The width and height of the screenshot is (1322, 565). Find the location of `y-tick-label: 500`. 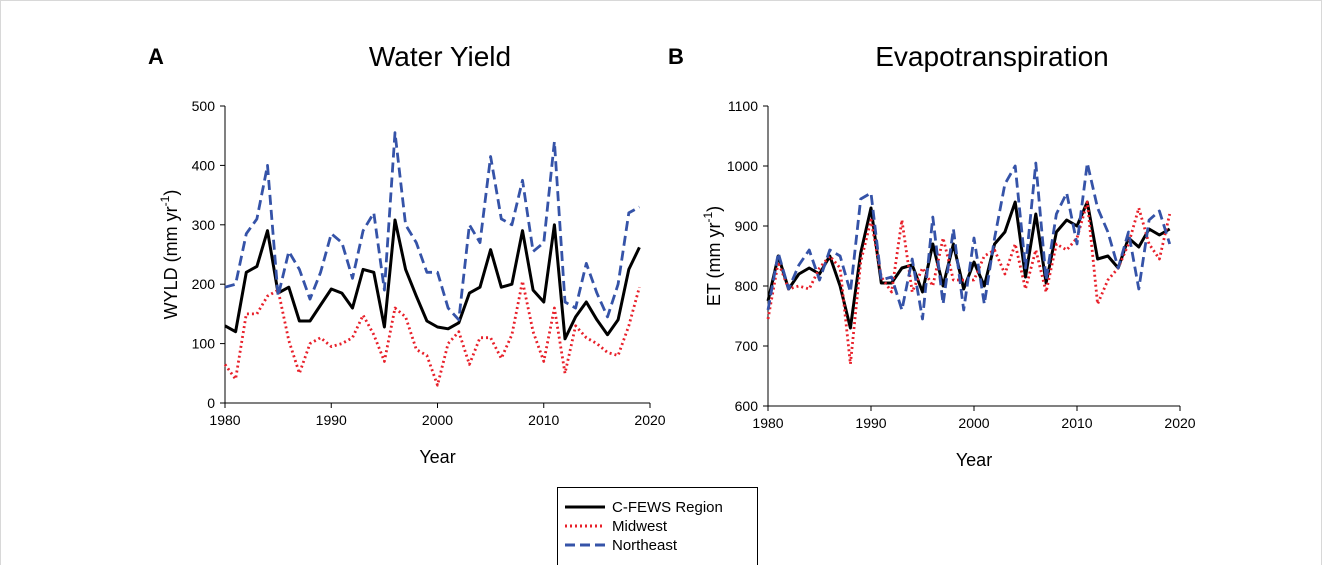

y-tick-label: 500 is located at coordinates (204, 106).